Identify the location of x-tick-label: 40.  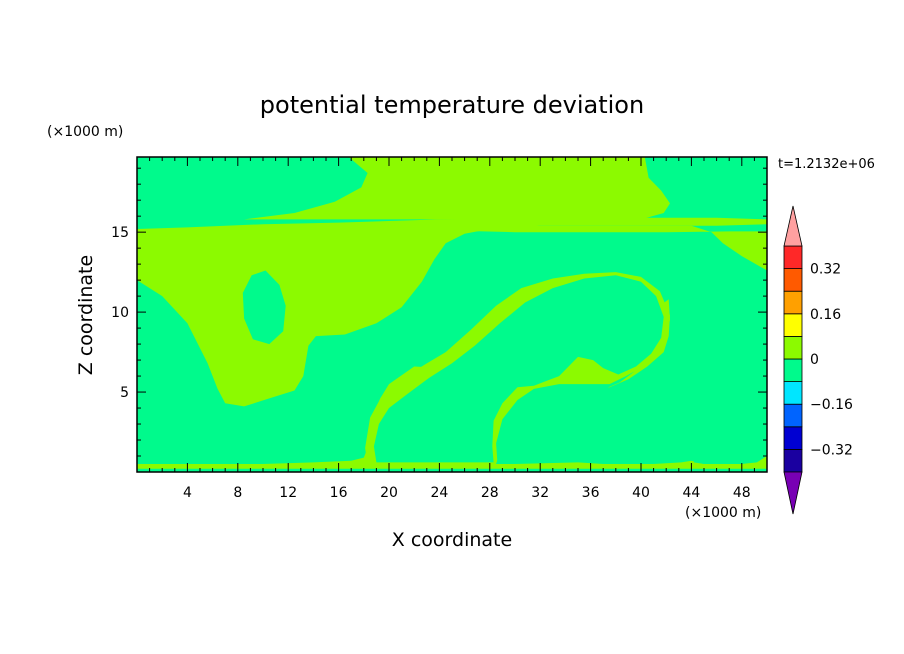
(641, 493).